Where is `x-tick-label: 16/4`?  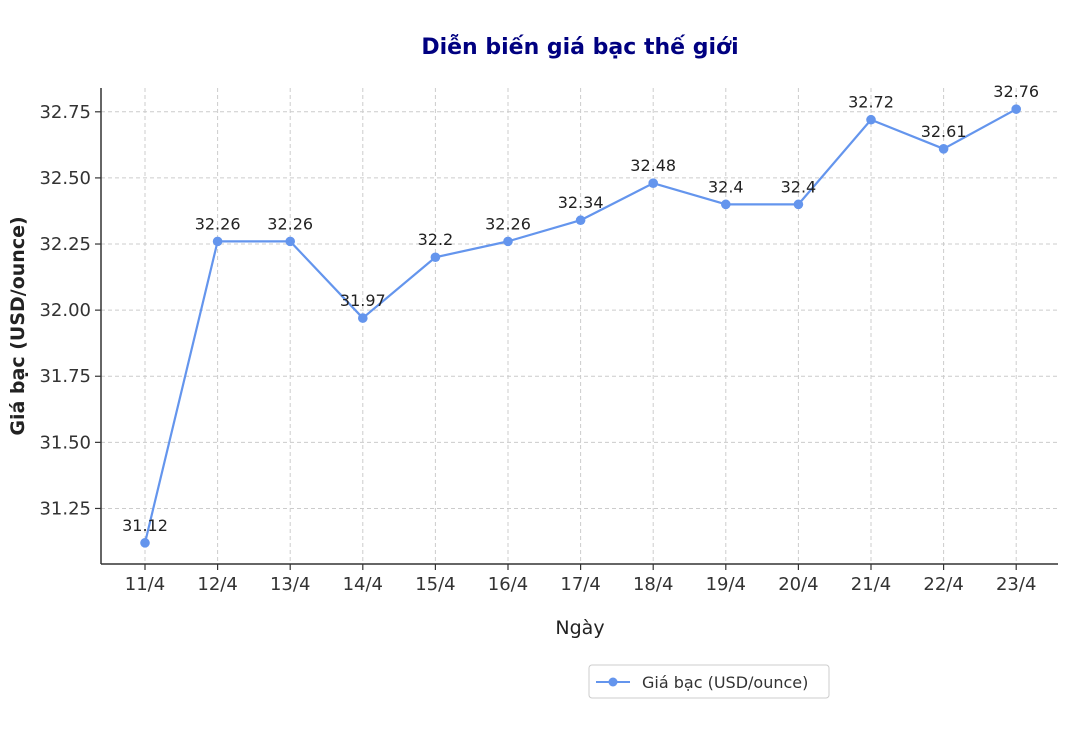 x-tick-label: 16/4 is located at coordinates (508, 584).